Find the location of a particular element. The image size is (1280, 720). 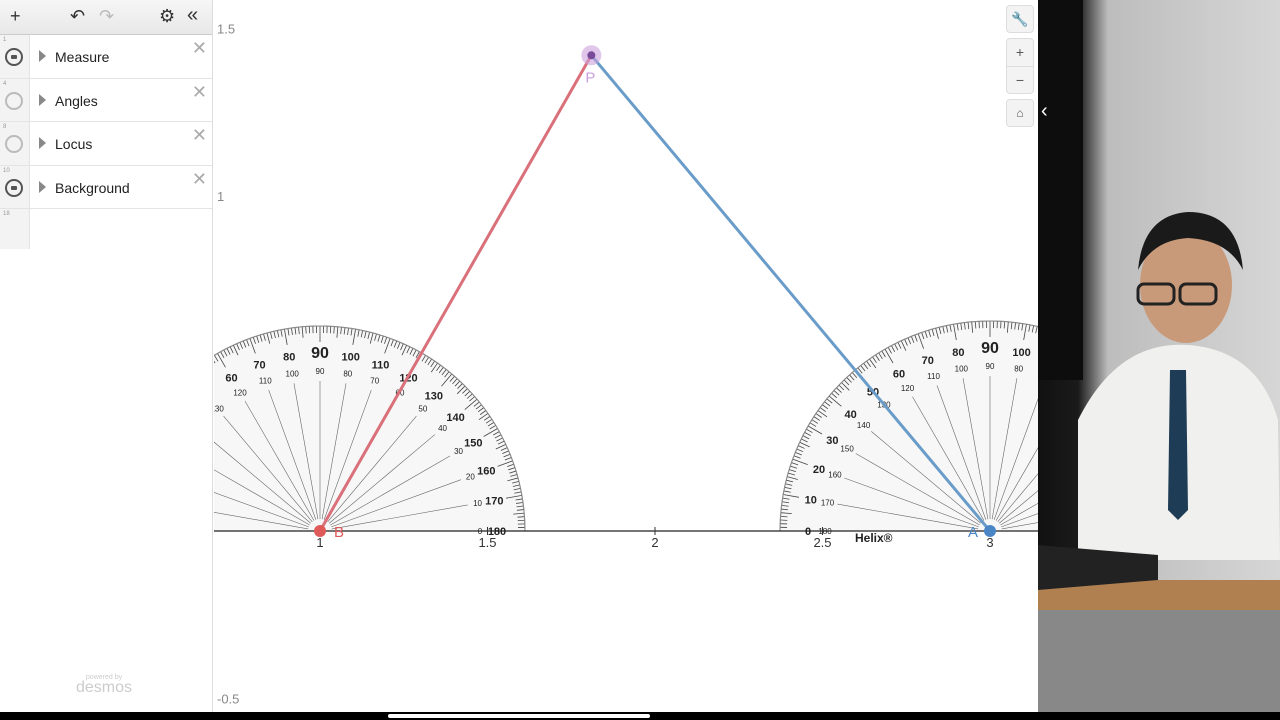

protractor-inner-label: 90 is located at coordinates (990, 366).